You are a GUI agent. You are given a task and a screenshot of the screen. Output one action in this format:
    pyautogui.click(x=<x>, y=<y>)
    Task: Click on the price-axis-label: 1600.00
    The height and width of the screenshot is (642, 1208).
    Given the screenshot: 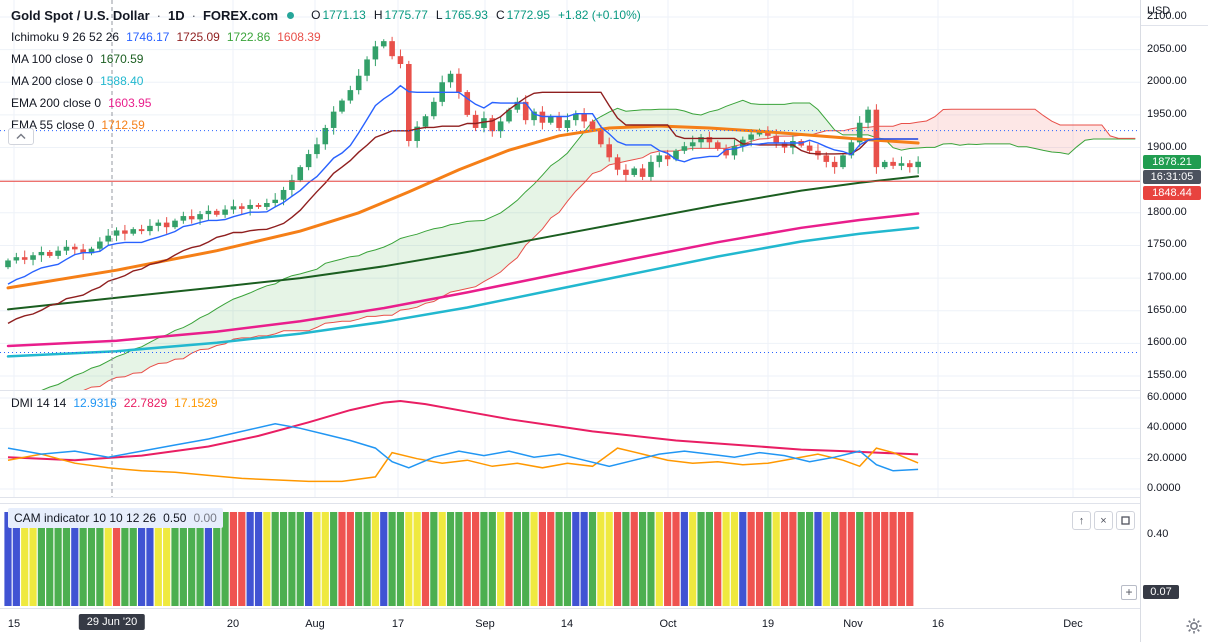 What is the action you would take?
    pyautogui.click(x=1167, y=342)
    